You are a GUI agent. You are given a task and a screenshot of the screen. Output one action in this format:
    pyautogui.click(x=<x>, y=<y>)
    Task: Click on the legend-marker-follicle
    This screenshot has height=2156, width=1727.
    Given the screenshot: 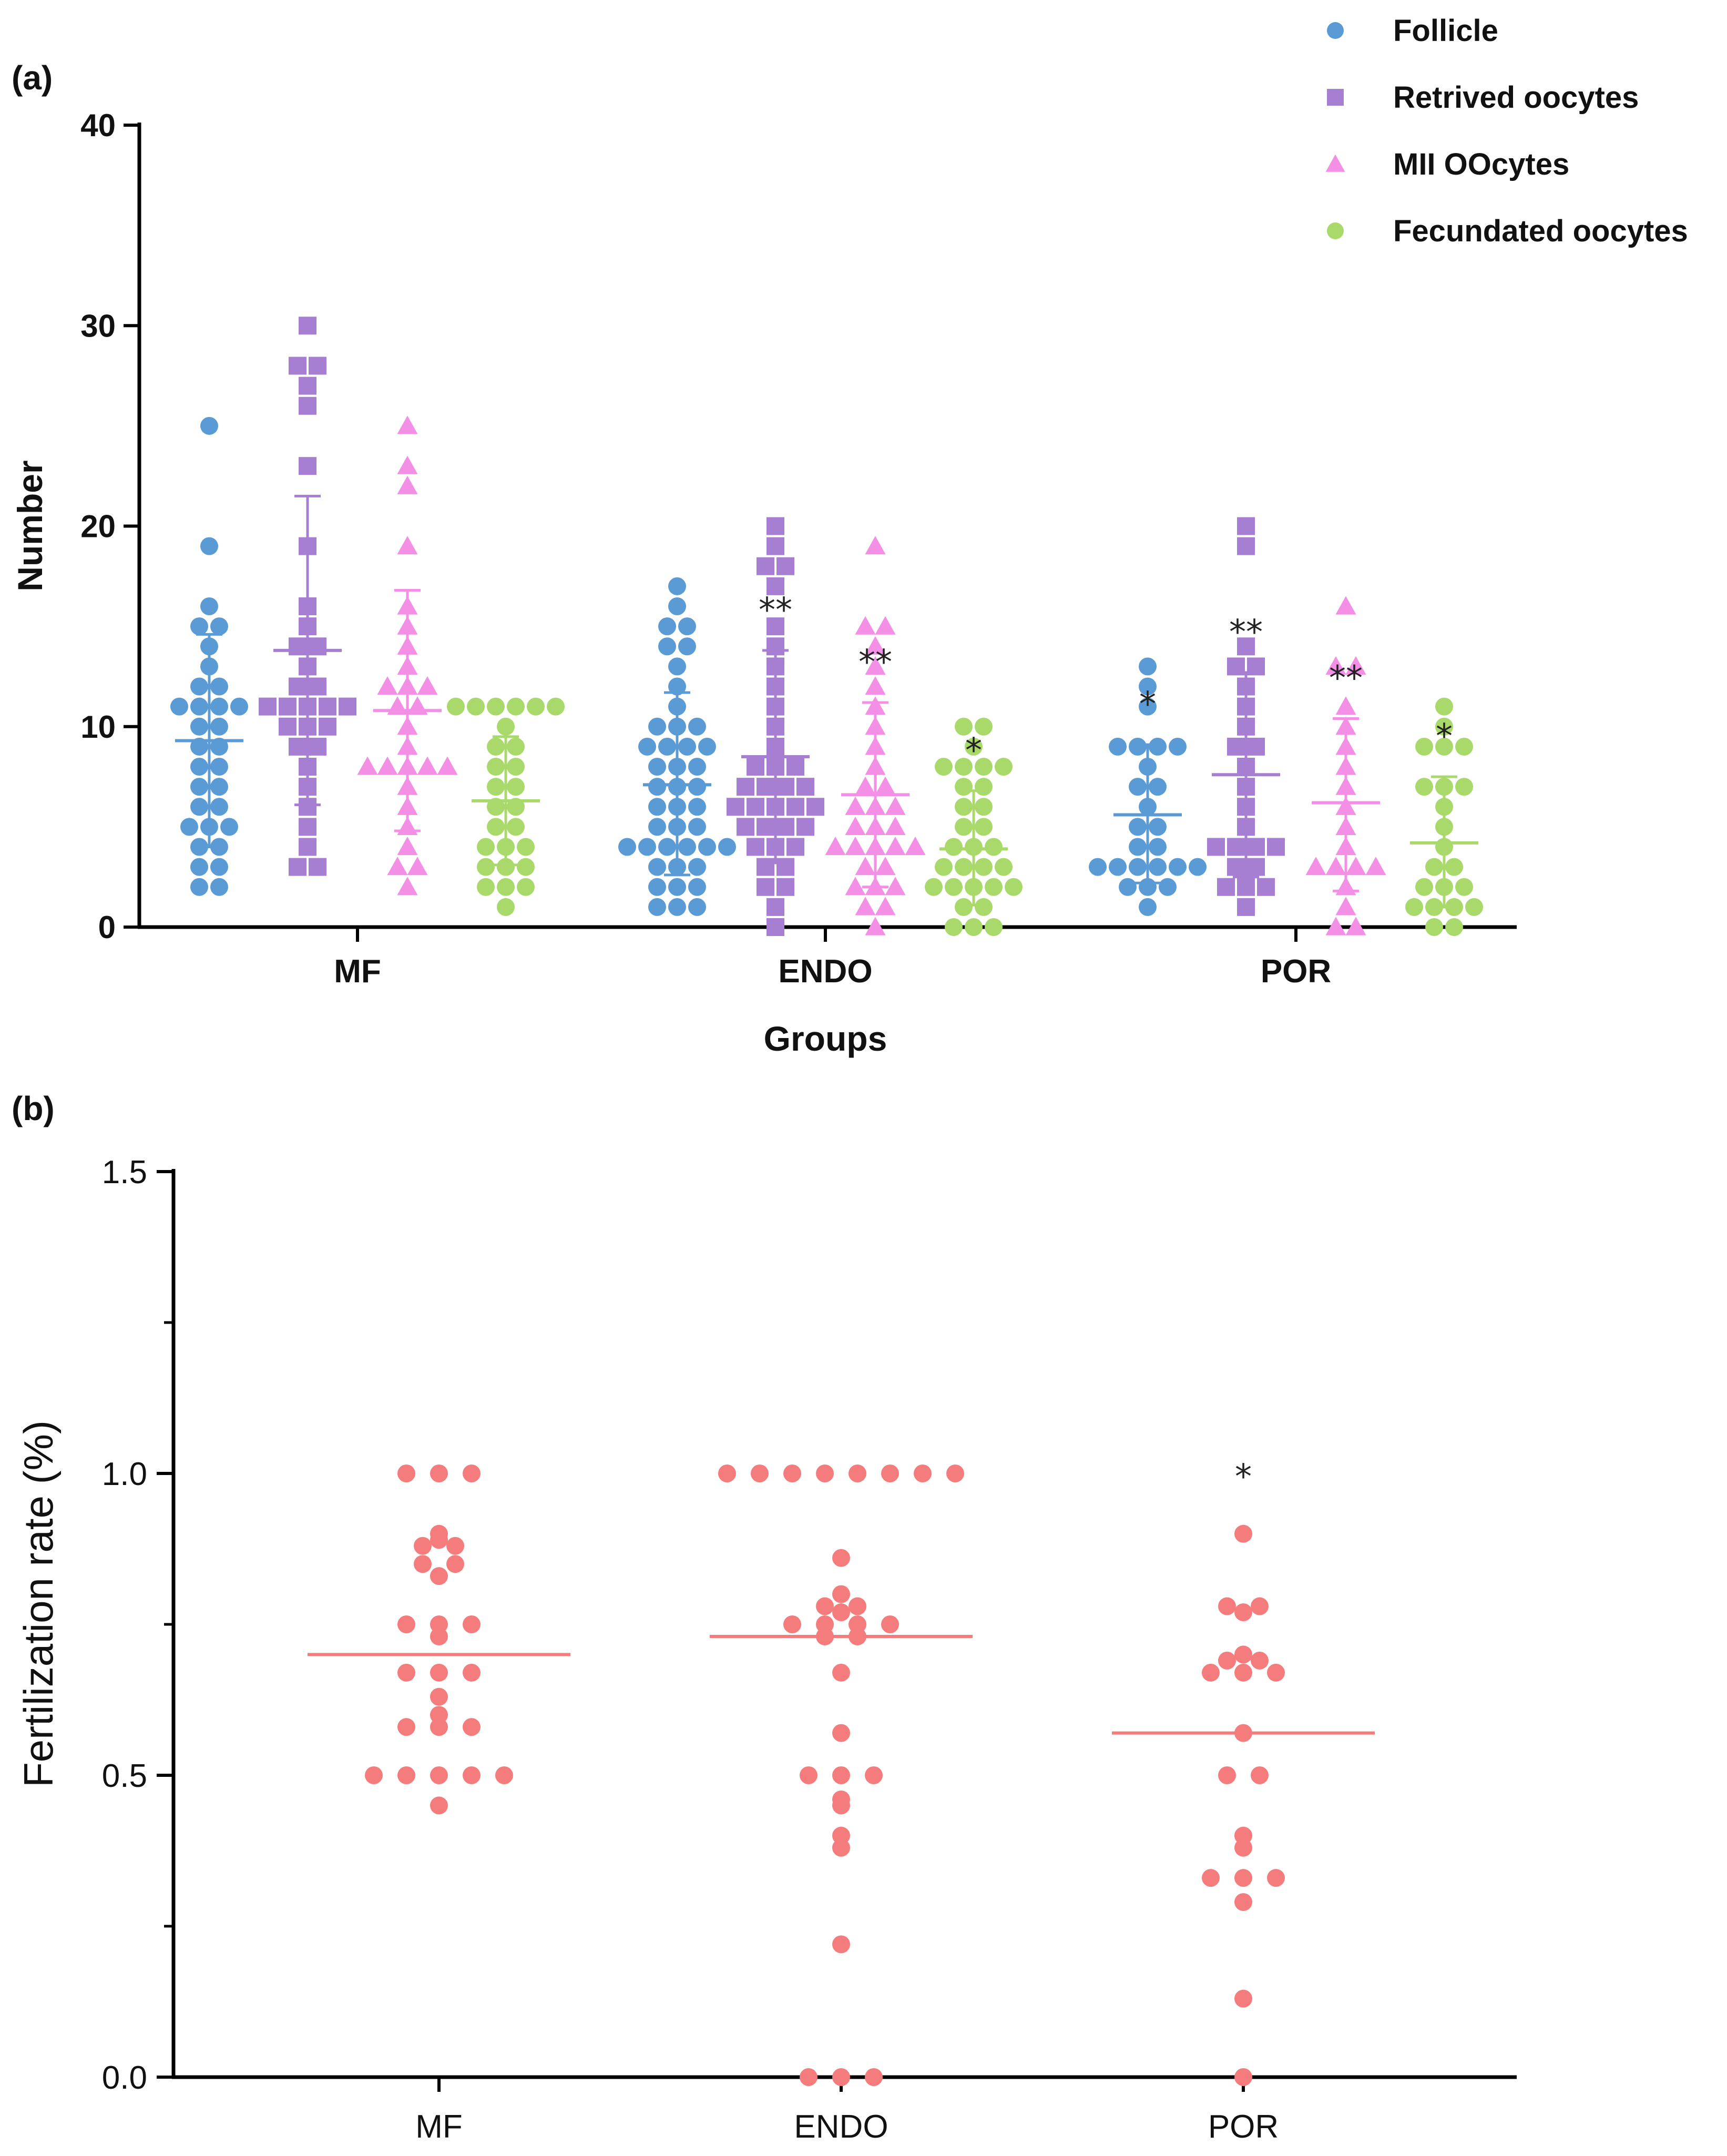 What is the action you would take?
    pyautogui.click(x=1336, y=30)
    